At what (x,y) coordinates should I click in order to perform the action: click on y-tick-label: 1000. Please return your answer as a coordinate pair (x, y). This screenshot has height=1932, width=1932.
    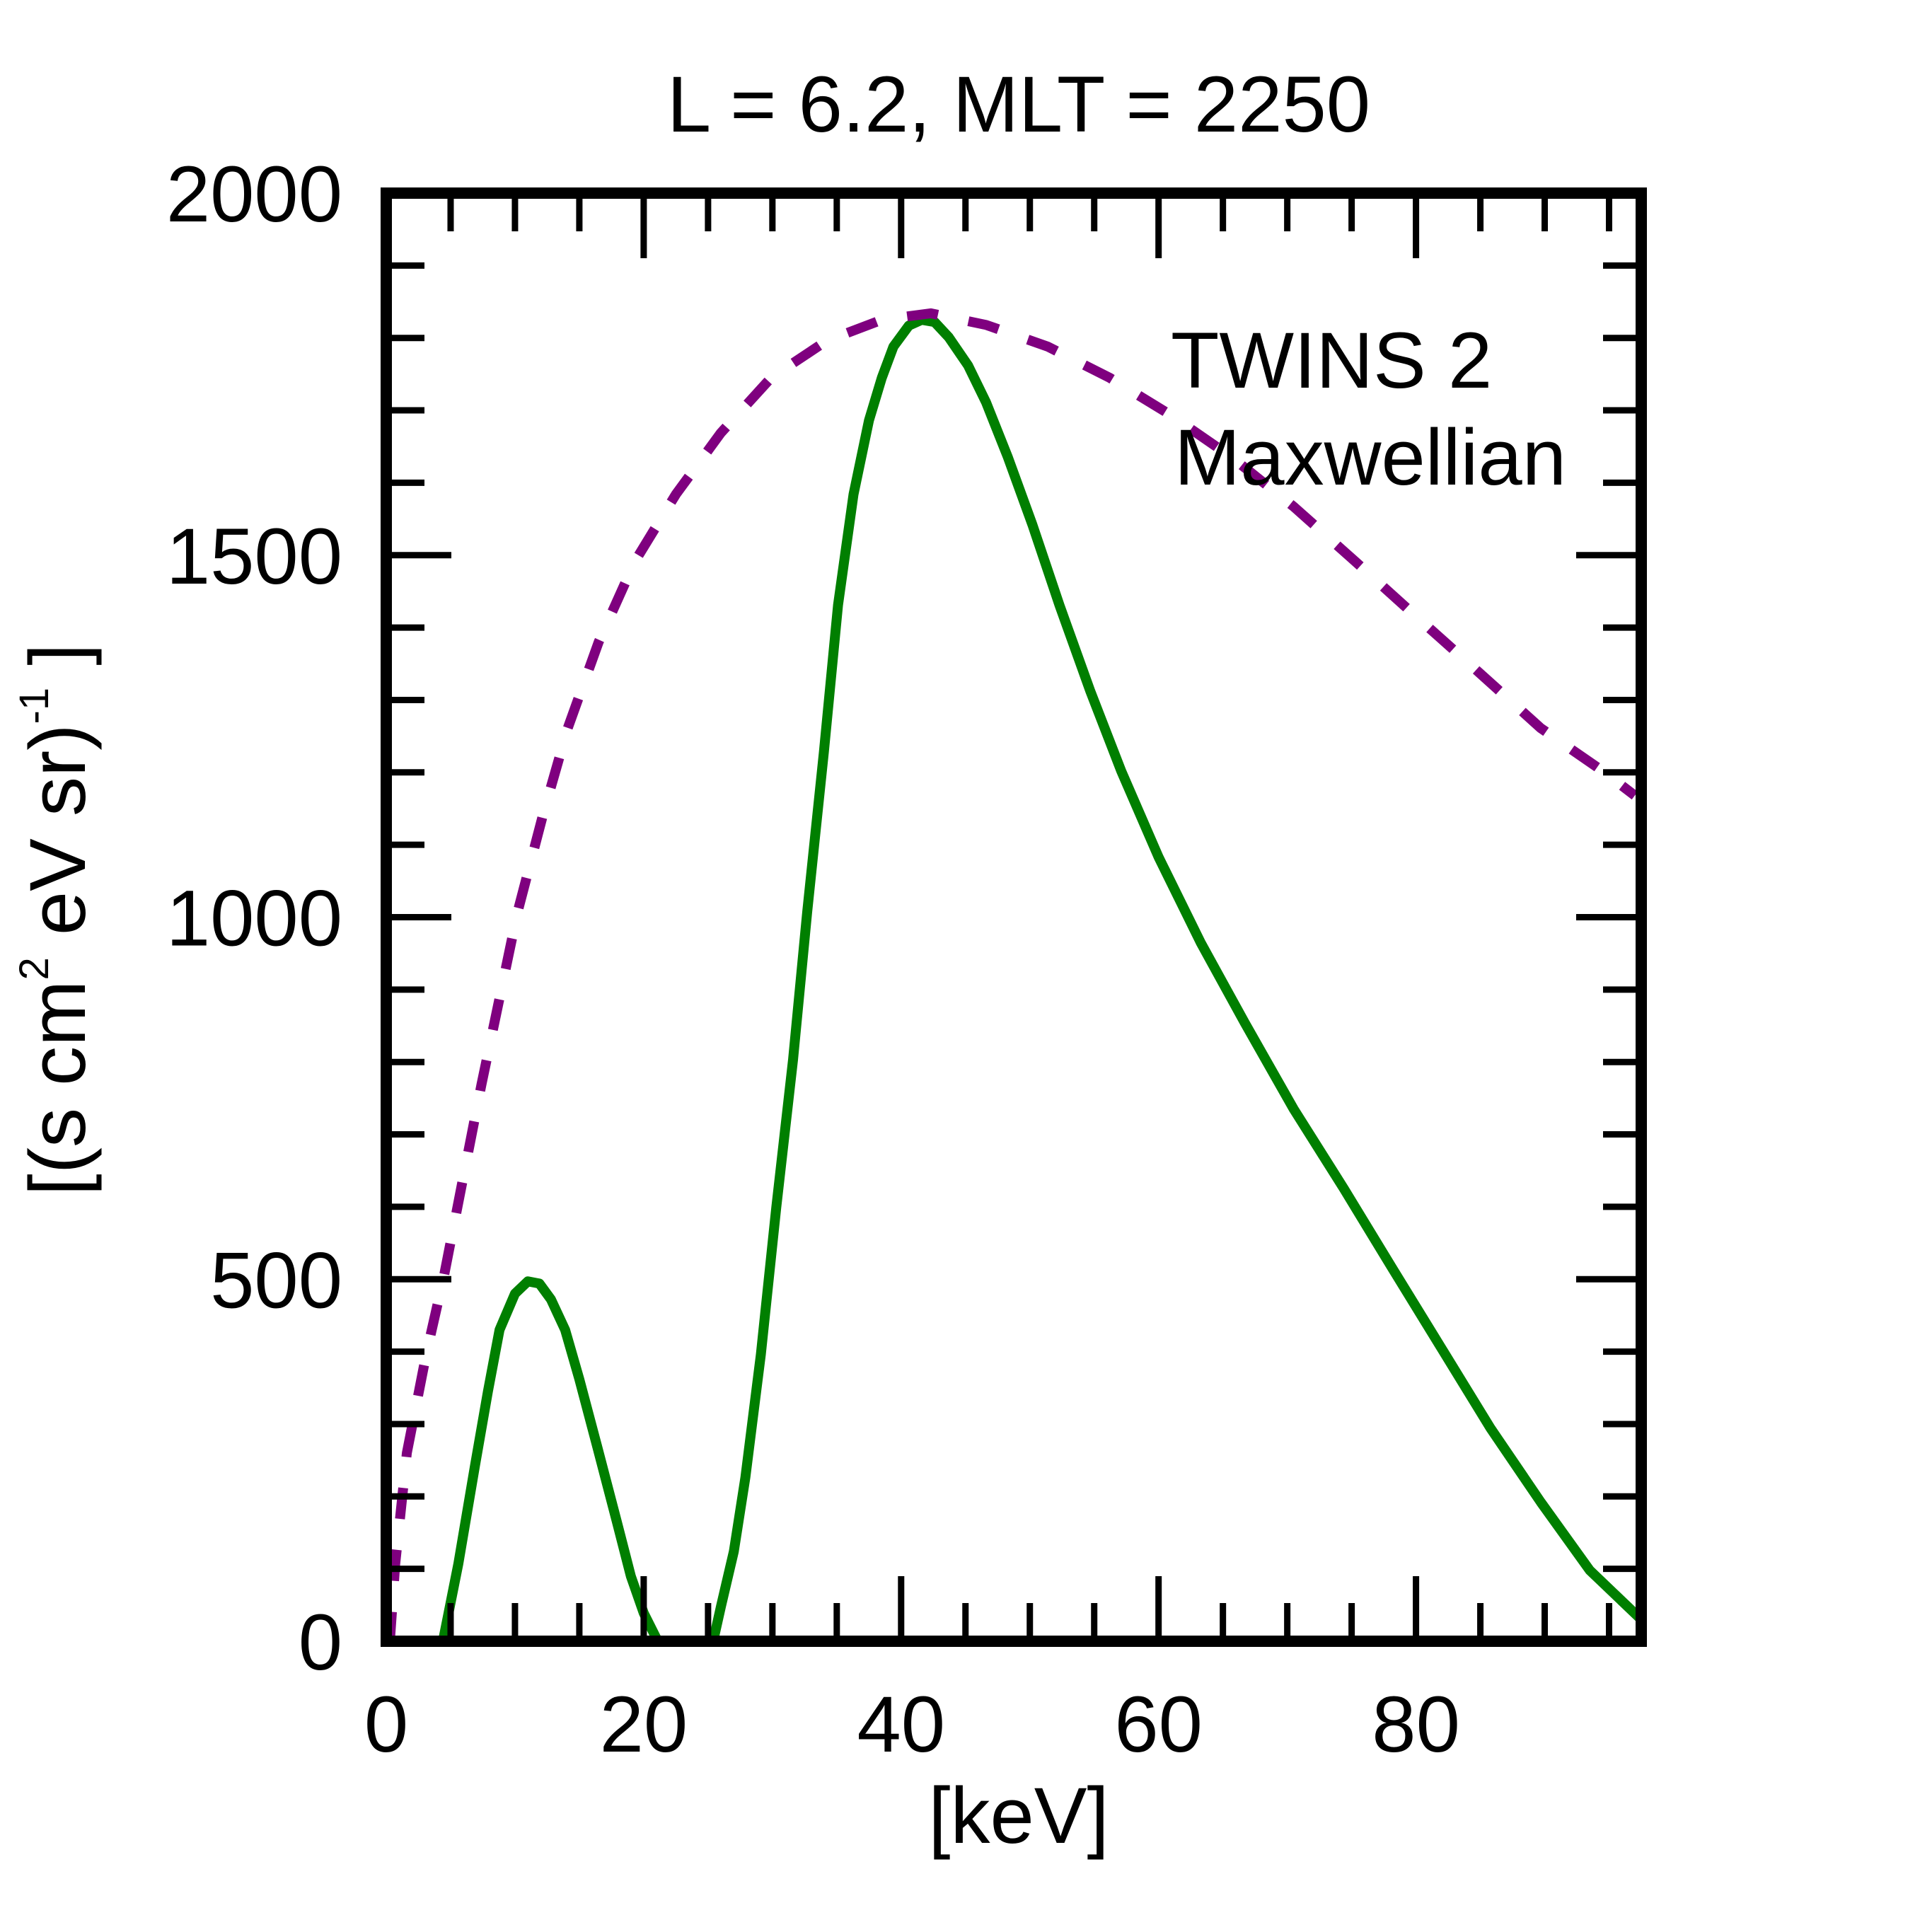
    Looking at the image, I should click on (254, 918).